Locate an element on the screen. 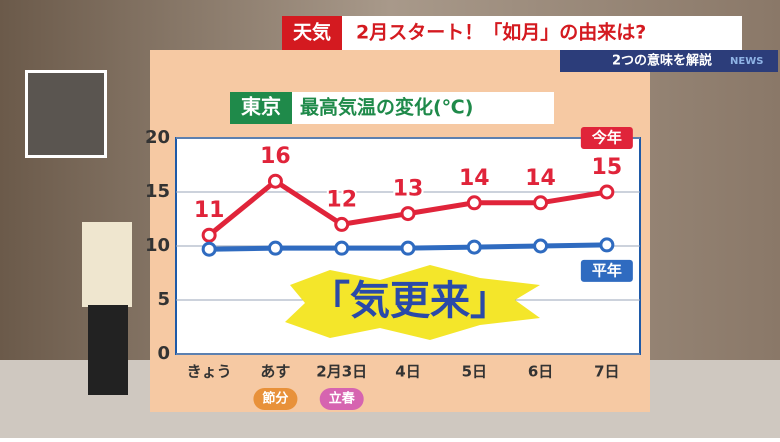 Image resolution: width=780 pixels, height=442 pixels. burst is located at coordinates (412, 302).